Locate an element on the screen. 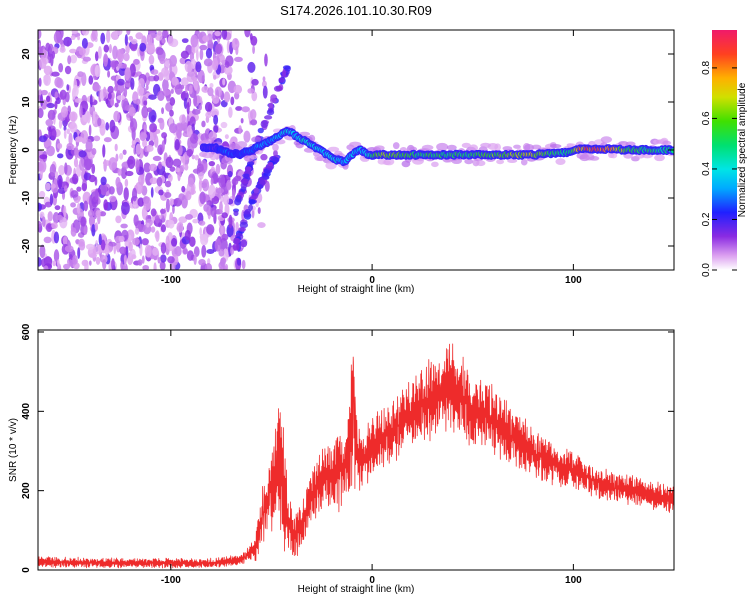 This screenshot has height=600, width=750. y-tick-label: 0 is located at coordinates (26, 150).